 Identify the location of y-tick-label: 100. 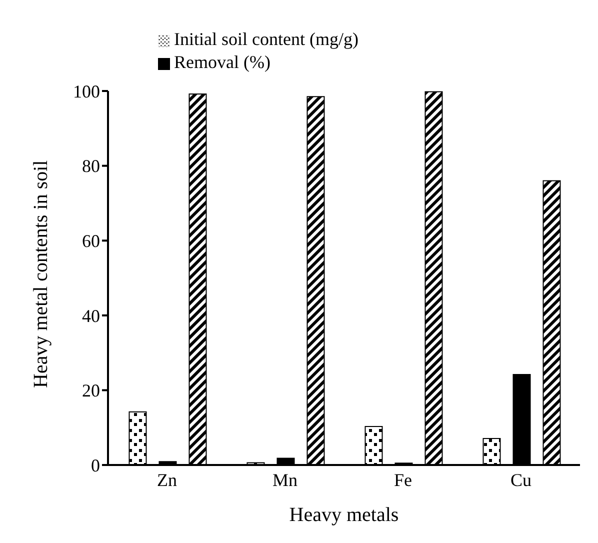
(86, 91).